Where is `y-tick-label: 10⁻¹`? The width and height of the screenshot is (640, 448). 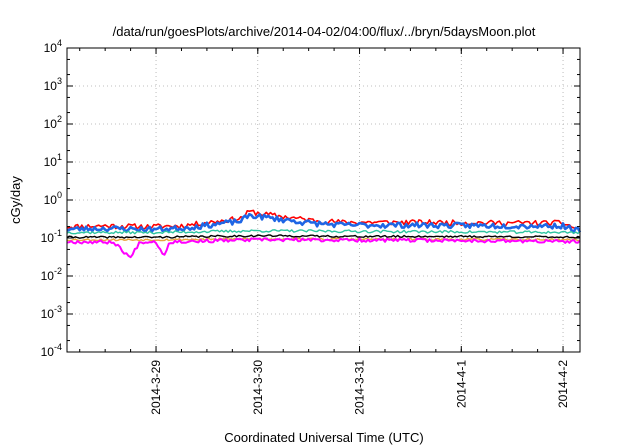 y-tick-label: 10⁻¹ is located at coordinates (51, 236).